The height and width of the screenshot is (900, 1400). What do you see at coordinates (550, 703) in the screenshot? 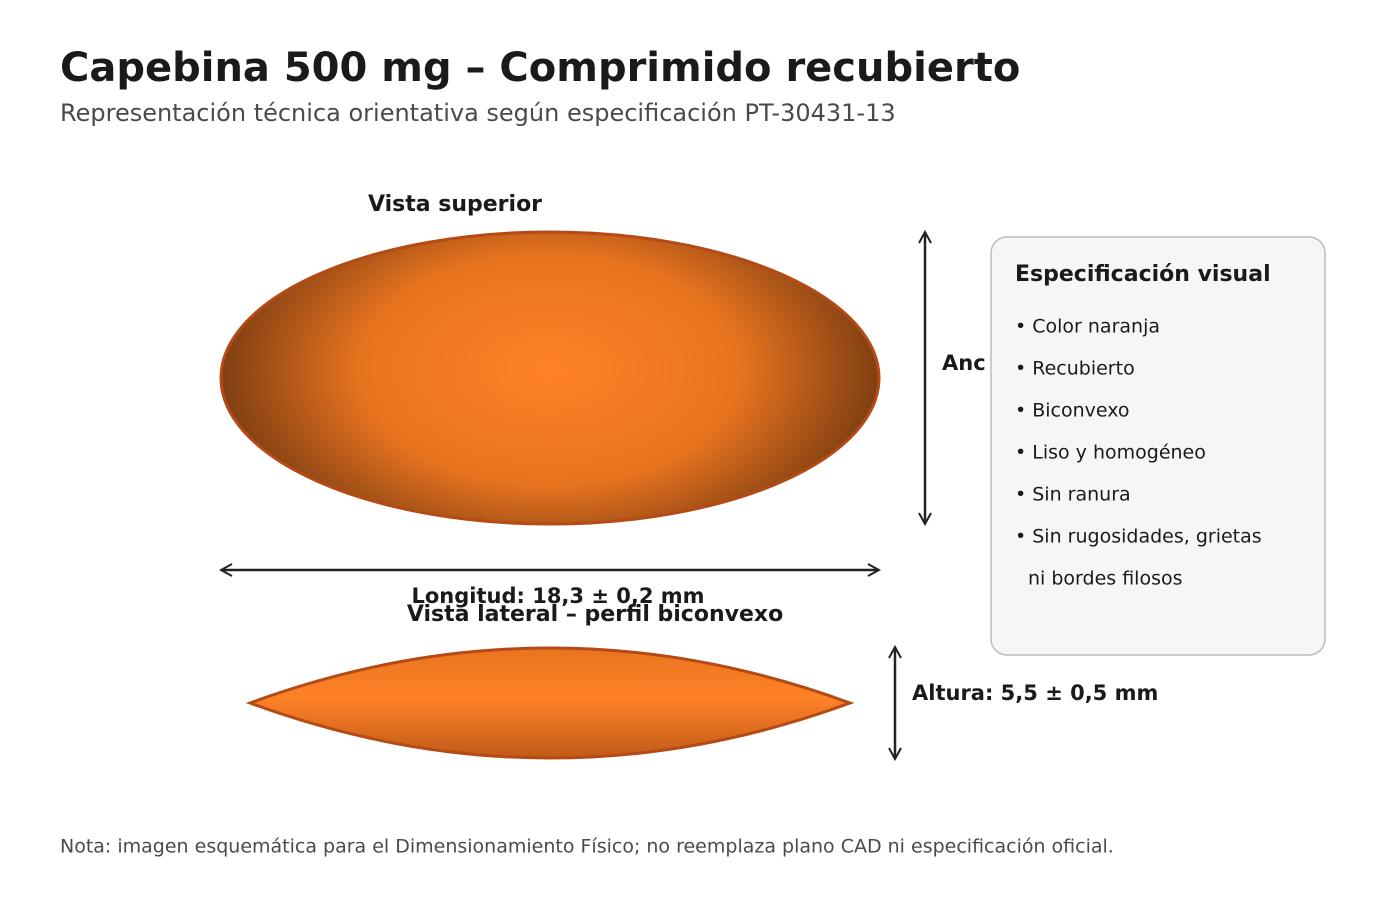
I see `tablet-side` at bounding box center [550, 703].